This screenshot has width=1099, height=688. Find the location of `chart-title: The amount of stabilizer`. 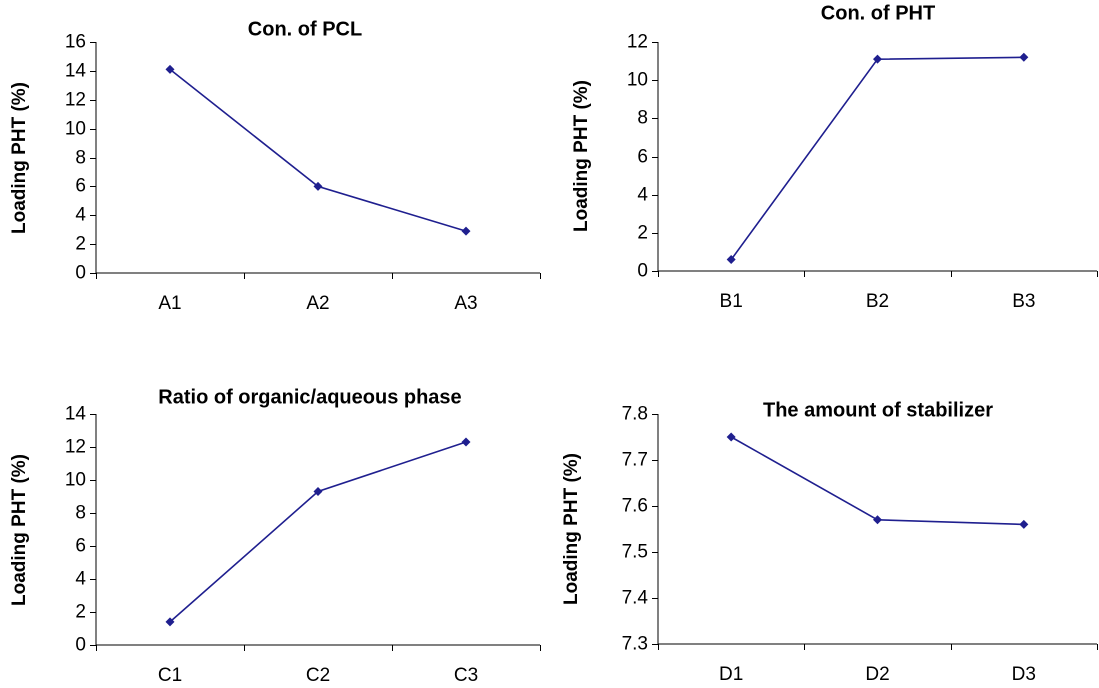

chart-title: The amount of stabilizer is located at coordinates (878, 410).